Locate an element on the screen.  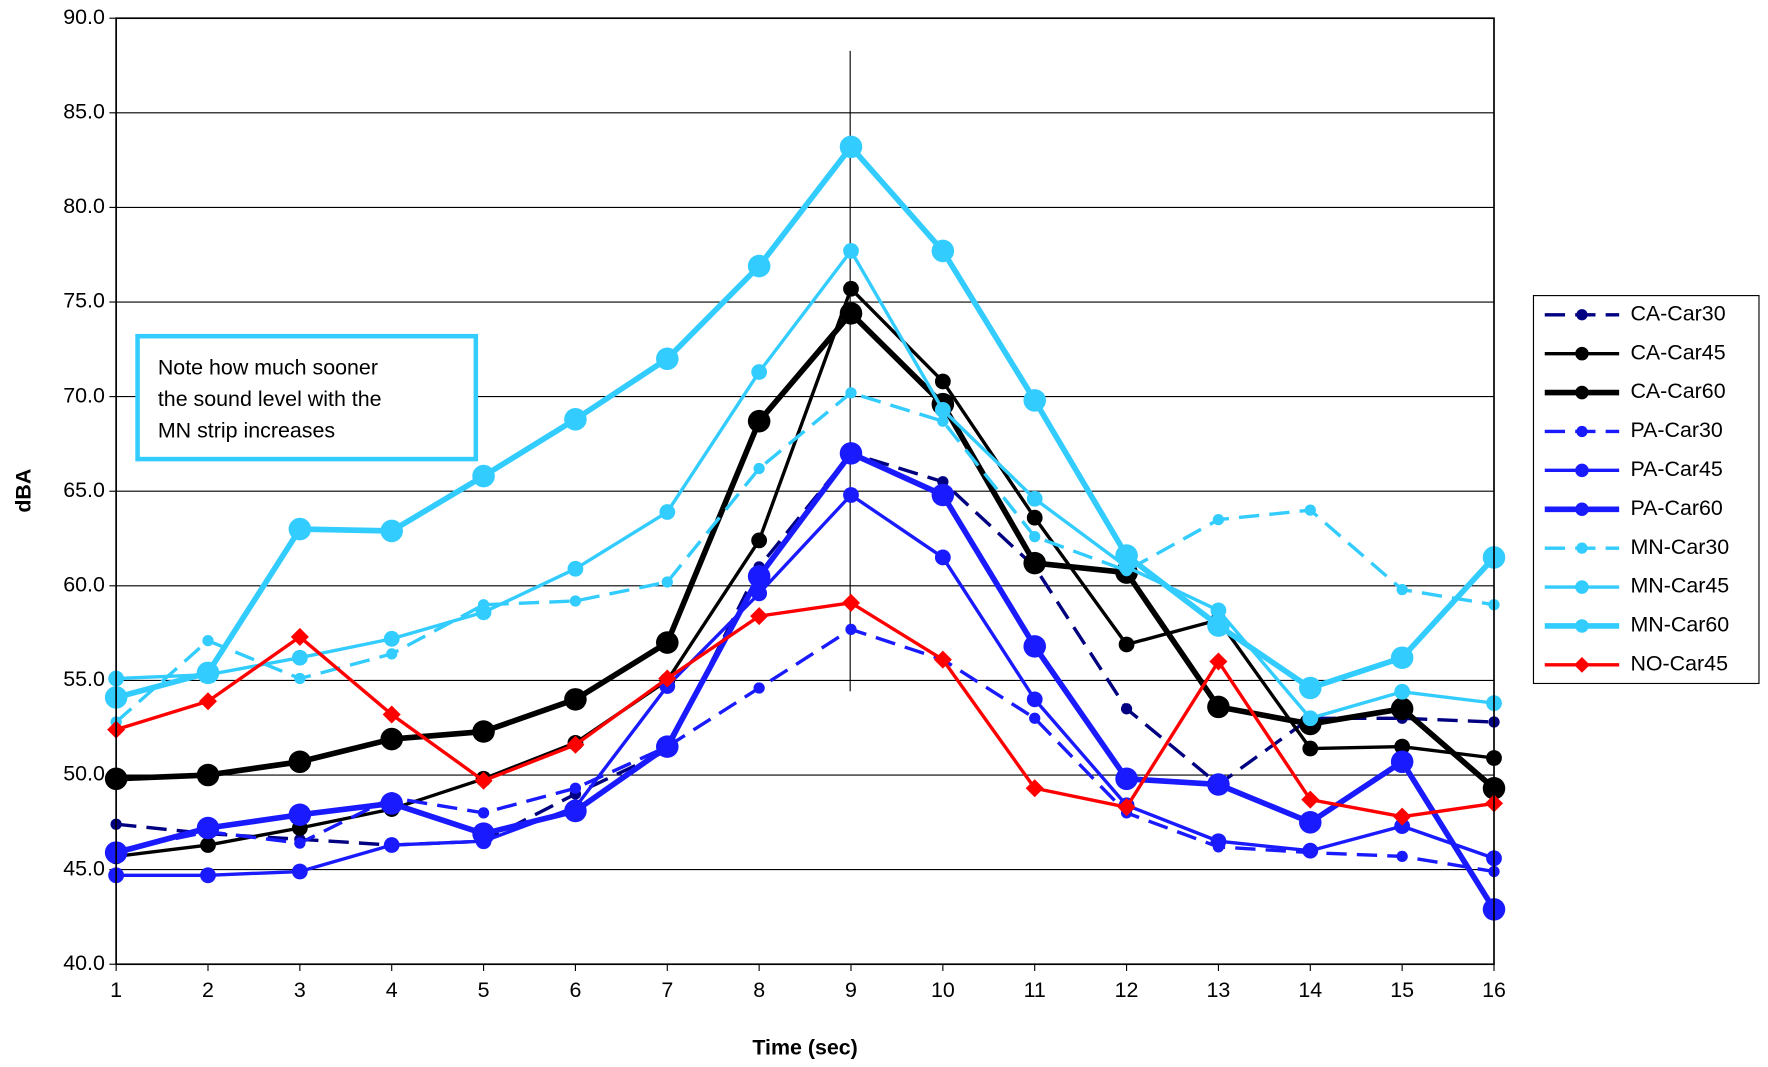
y-tick-label: 85.0 is located at coordinates (84, 111).